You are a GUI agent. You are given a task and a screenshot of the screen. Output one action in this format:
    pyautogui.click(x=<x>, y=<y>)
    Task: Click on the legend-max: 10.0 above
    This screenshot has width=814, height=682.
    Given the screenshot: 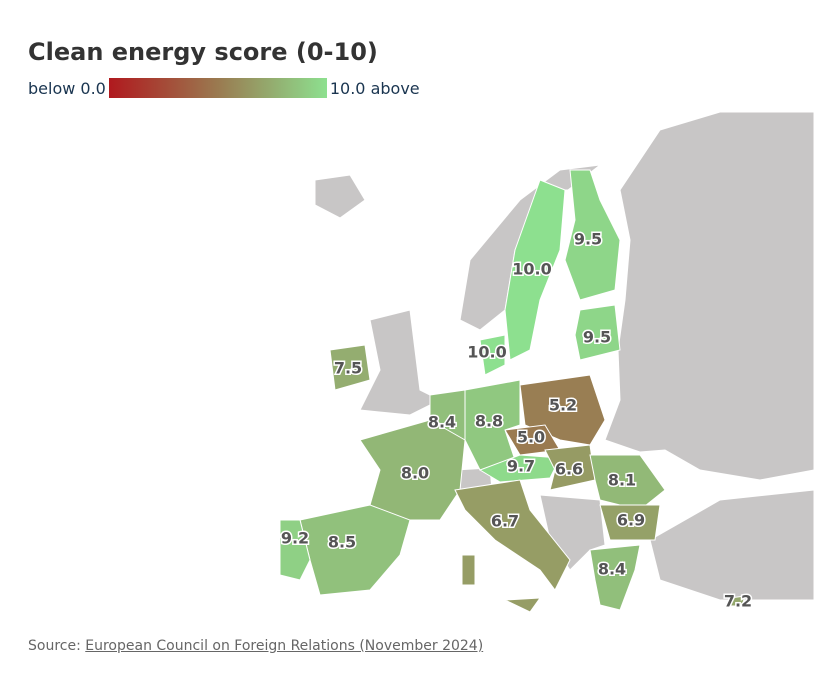 What is the action you would take?
    pyautogui.click(x=374, y=88)
    